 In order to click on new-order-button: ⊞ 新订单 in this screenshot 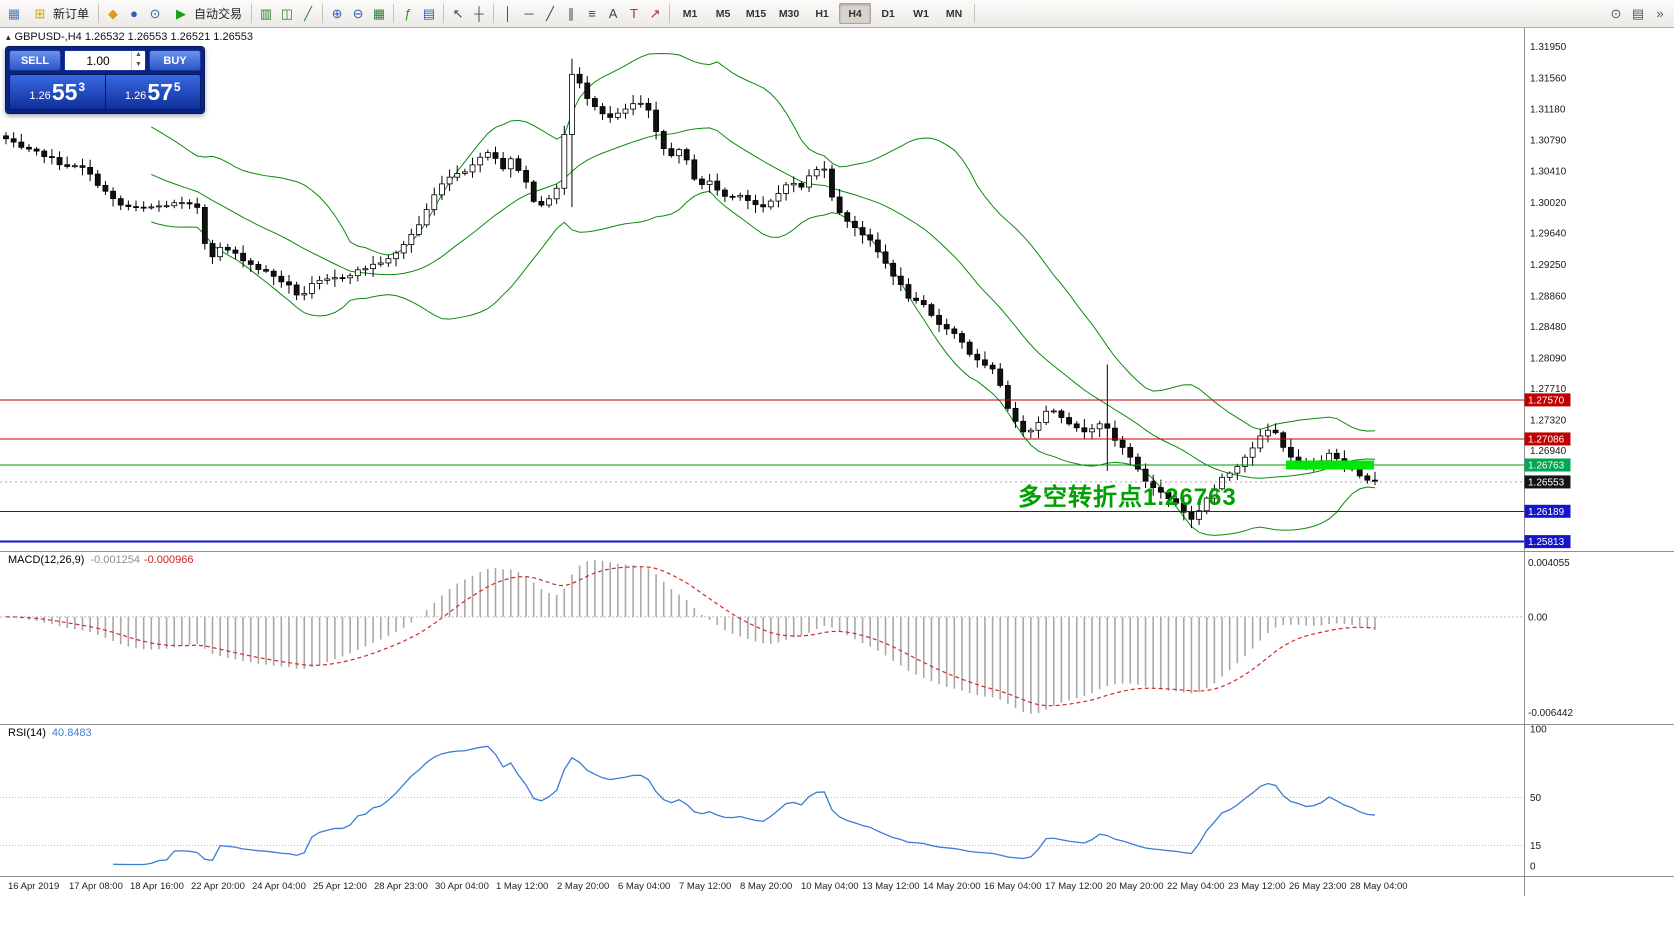, I will do `click(59, 13)`.